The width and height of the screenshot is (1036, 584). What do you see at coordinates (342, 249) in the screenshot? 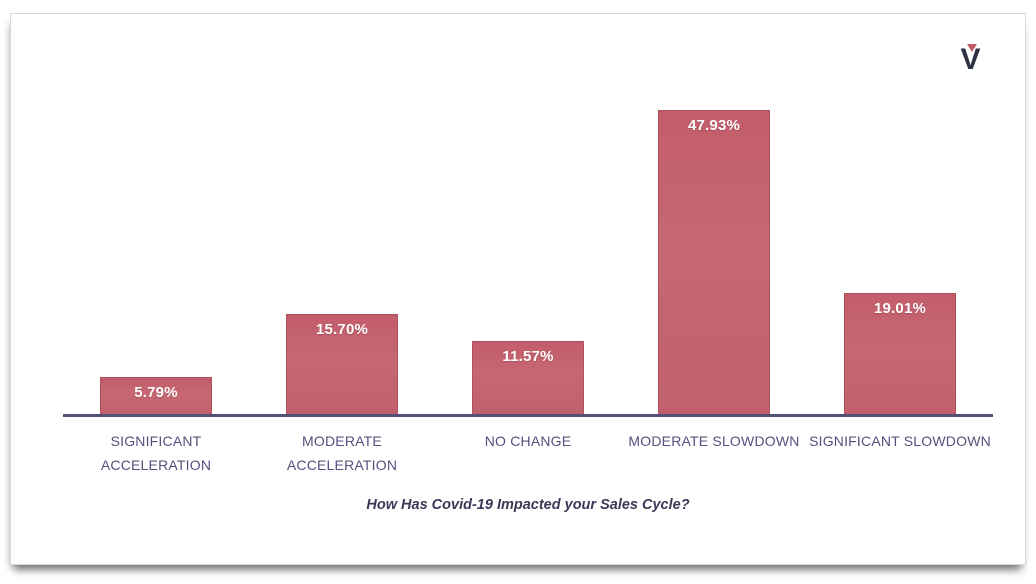
I see `bar-column: 15.70%` at bounding box center [342, 249].